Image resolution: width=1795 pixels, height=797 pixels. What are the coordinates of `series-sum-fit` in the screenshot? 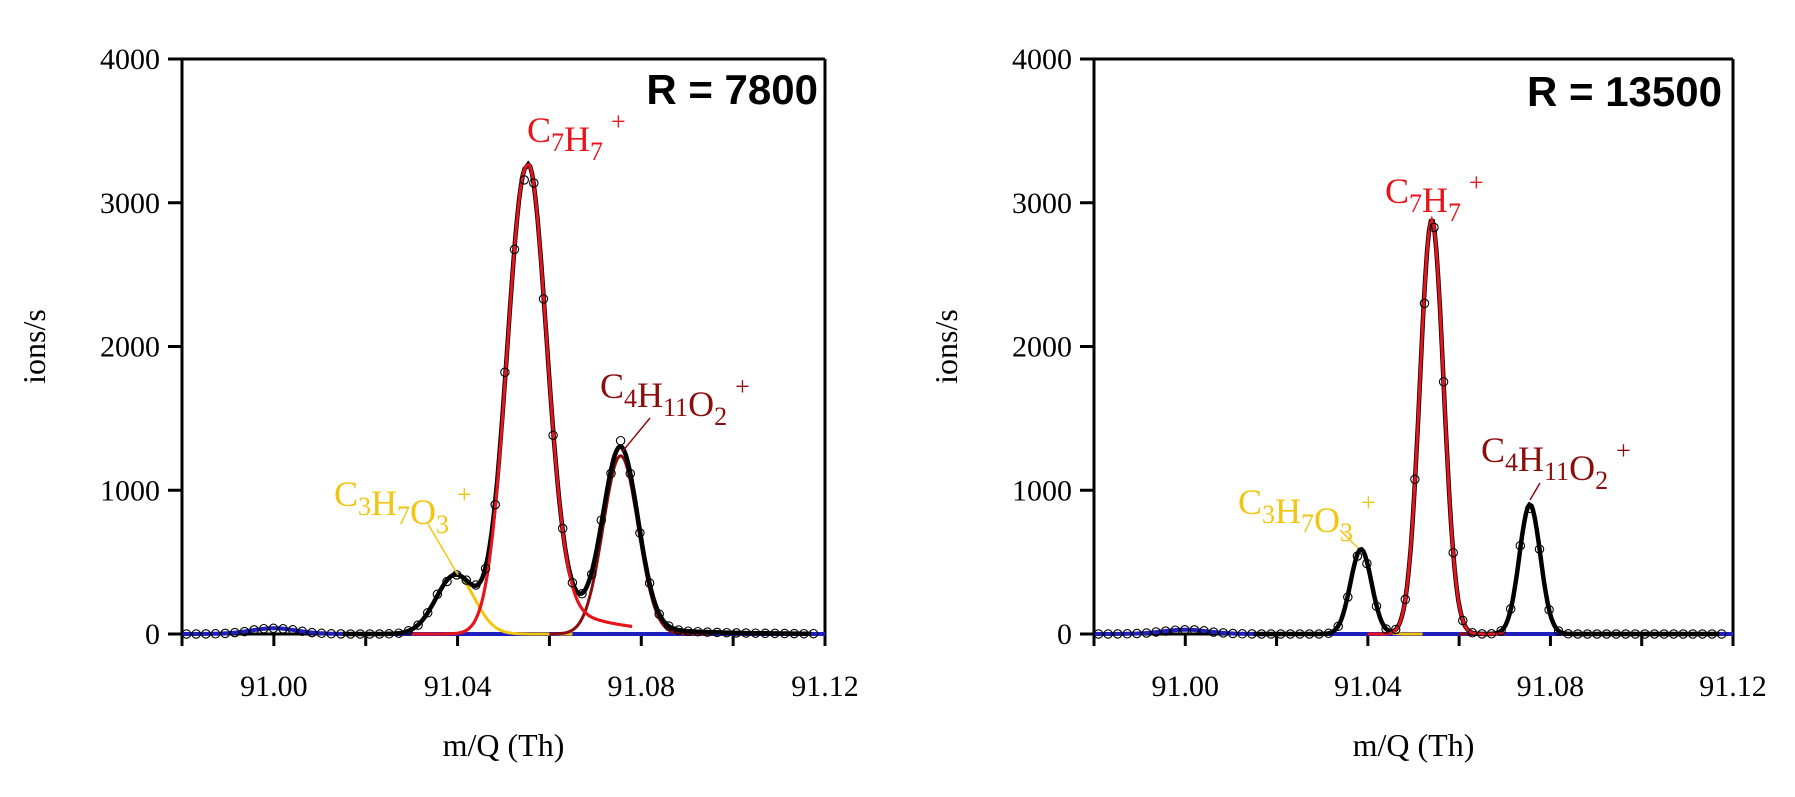 It's located at (1486, 427).